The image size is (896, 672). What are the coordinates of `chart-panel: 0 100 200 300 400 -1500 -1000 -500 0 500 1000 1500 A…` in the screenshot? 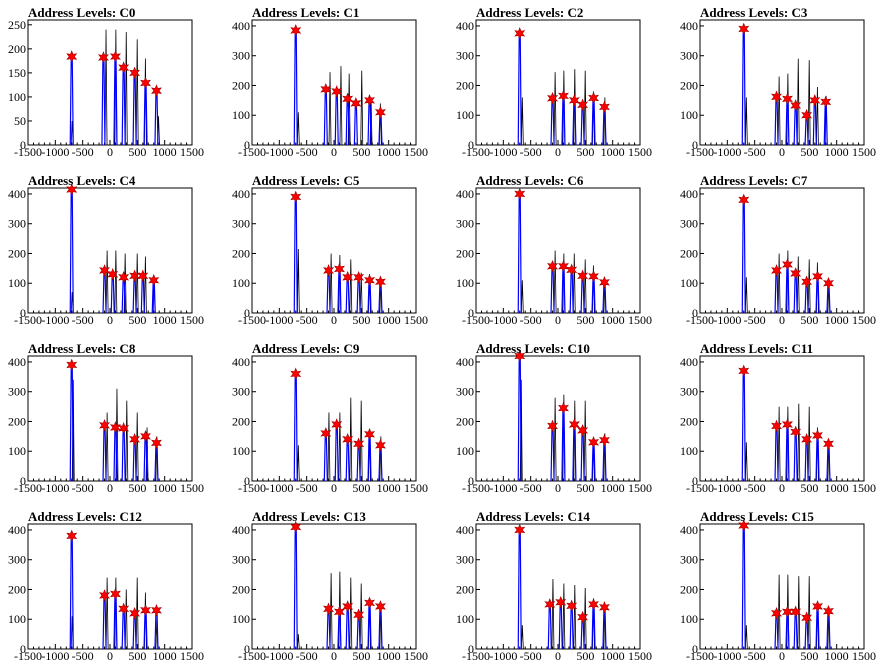 It's located at (560, 420).